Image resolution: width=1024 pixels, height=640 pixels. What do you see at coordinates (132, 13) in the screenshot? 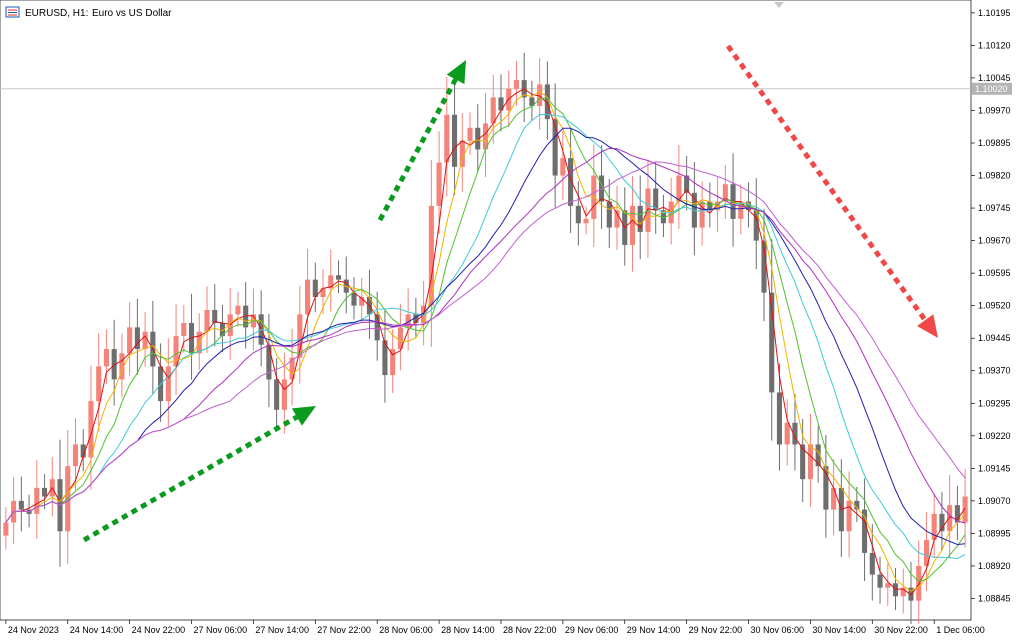
I see `chart-description: Euro vs US Dollar` at bounding box center [132, 13].